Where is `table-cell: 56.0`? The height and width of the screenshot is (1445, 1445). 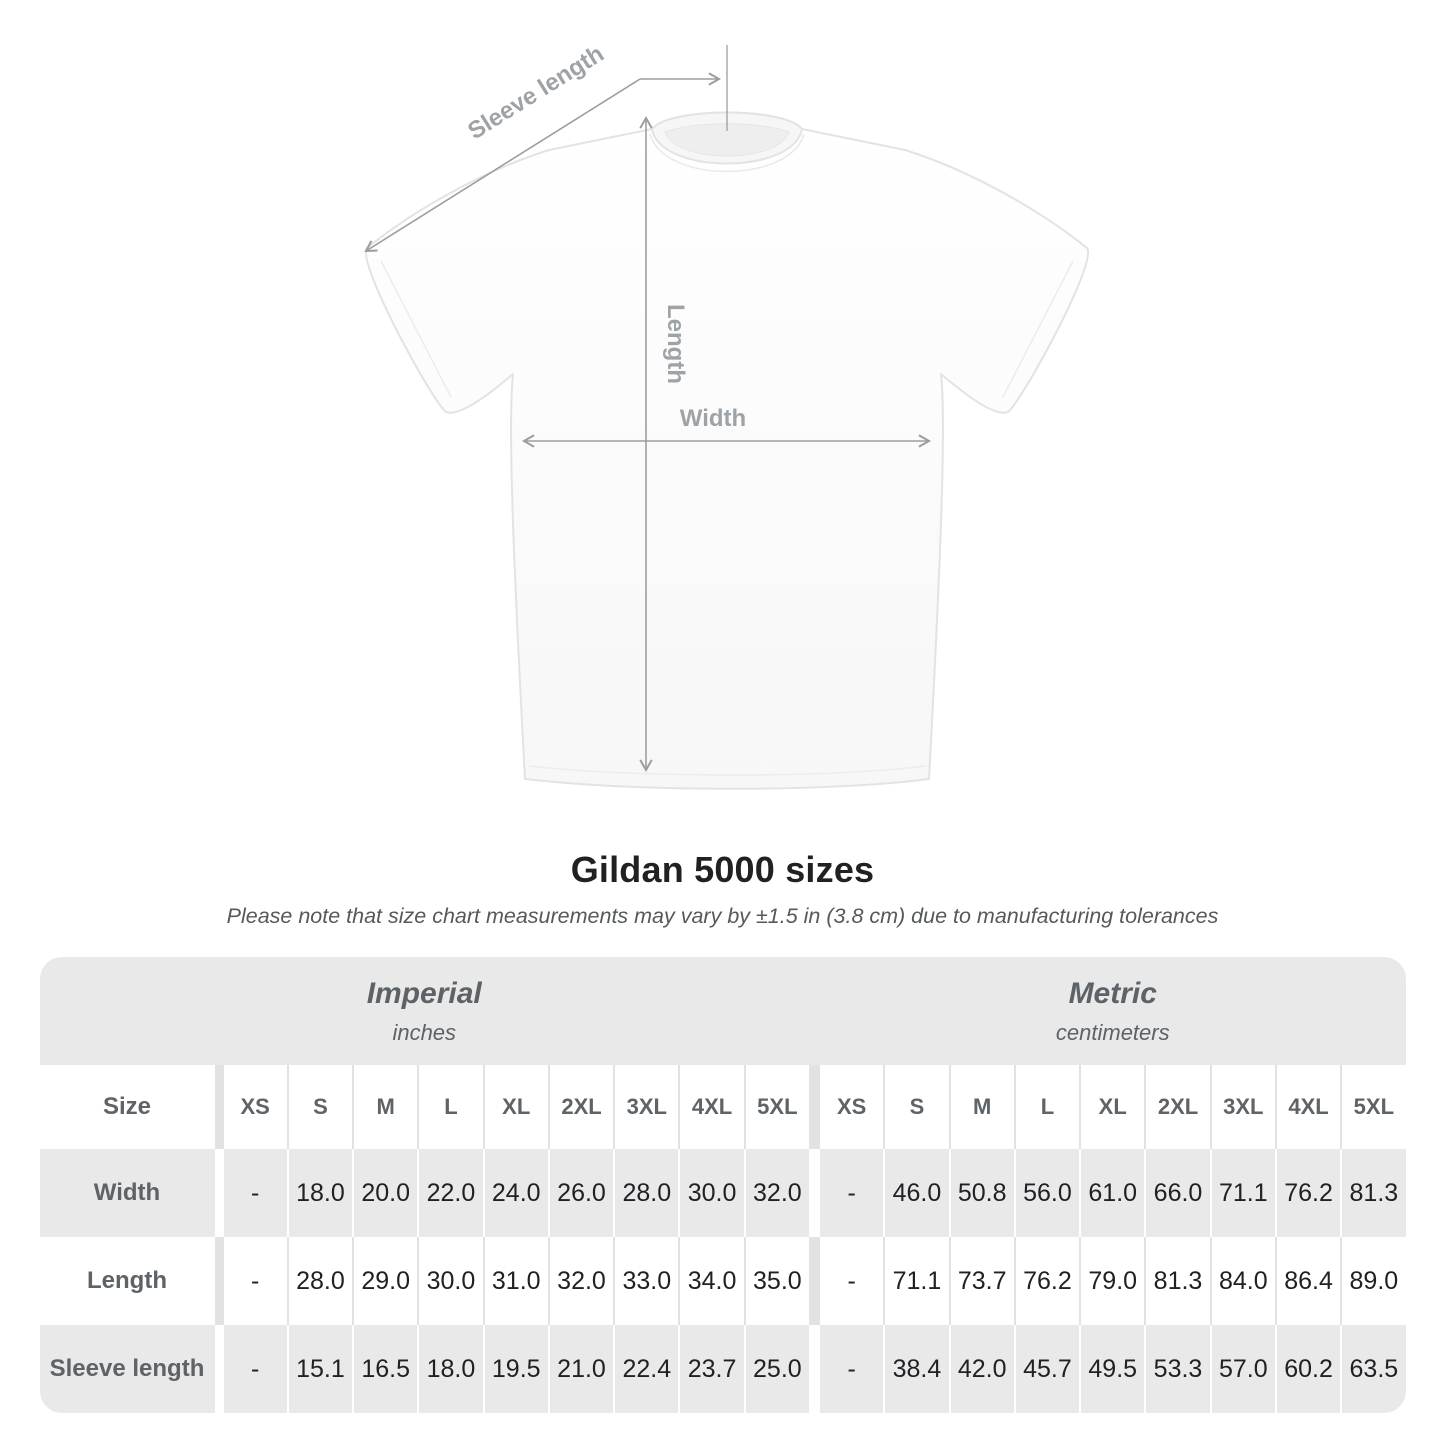 table-cell: 56.0 is located at coordinates (1047, 1193).